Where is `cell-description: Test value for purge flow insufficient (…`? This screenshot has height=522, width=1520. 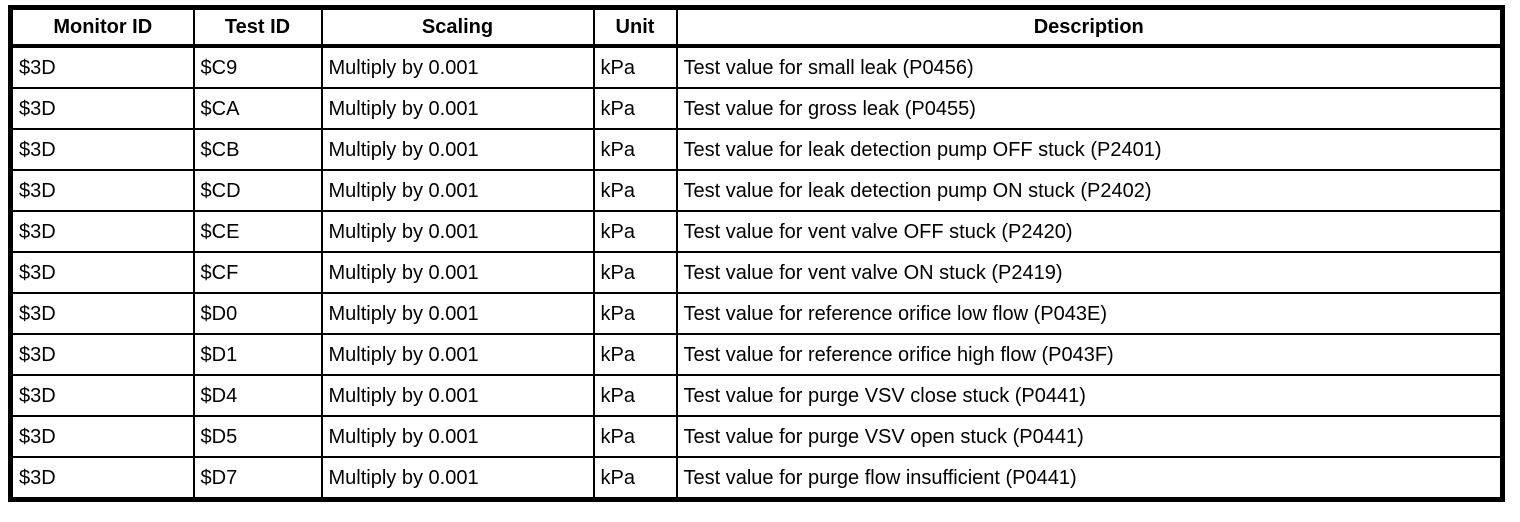 cell-description: Test value for purge flow insufficient (… is located at coordinates (1089, 478).